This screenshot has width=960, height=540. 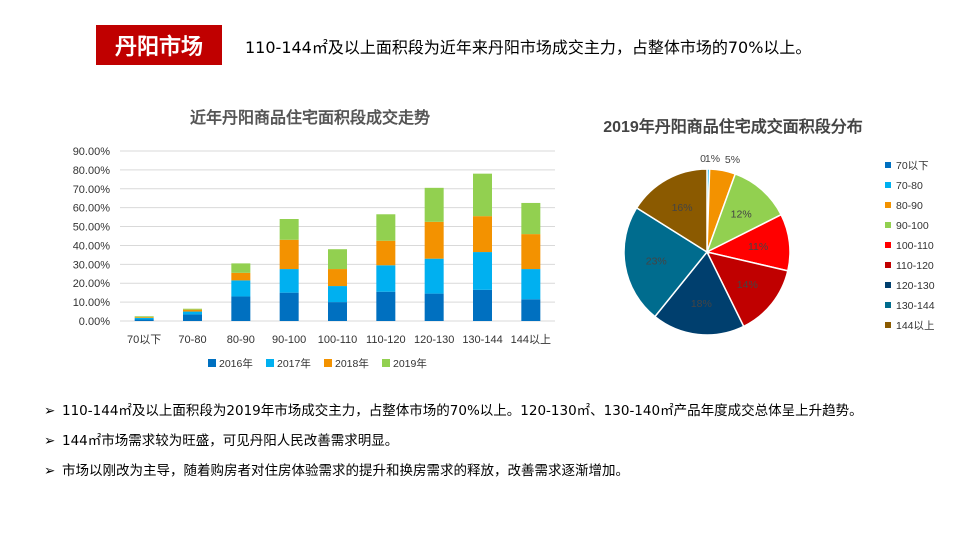 What do you see at coordinates (289, 340) in the screenshot?
I see `x-tick-label: 90-100` at bounding box center [289, 340].